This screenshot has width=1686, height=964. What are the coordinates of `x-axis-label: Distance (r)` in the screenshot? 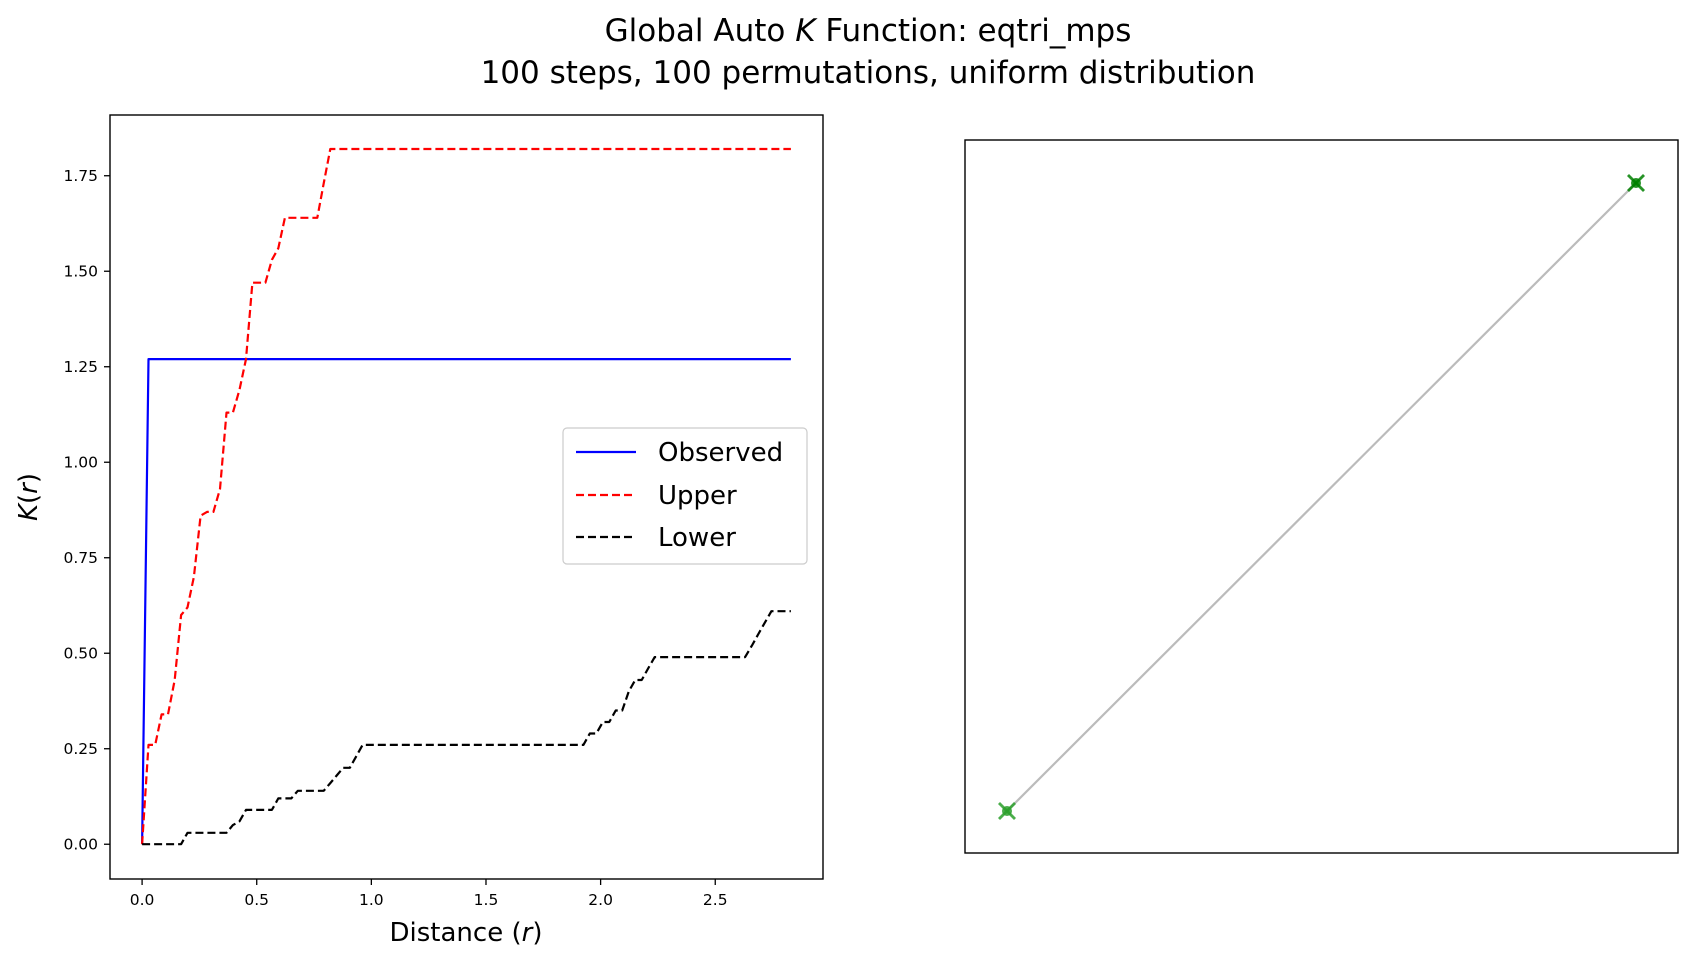 It's located at (466, 933).